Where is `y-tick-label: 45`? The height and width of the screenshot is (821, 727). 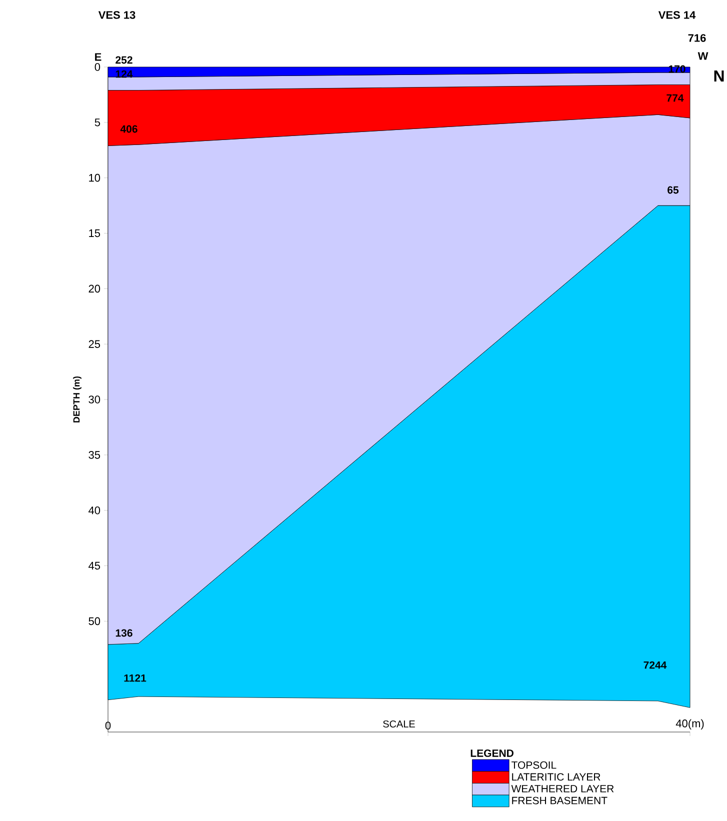 y-tick-label: 45 is located at coordinates (94, 566).